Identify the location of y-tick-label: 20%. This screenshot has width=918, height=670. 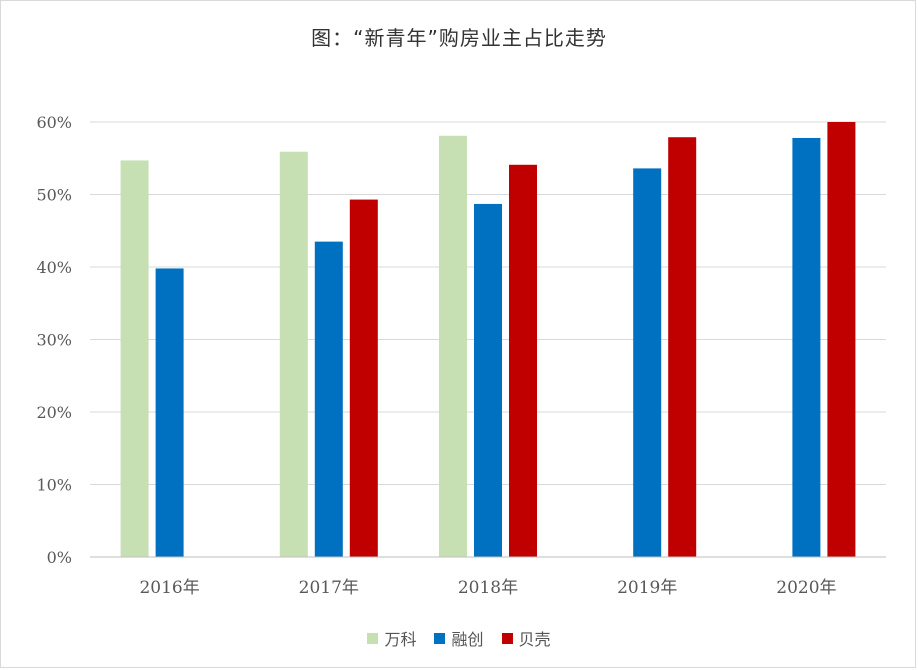
(54, 412).